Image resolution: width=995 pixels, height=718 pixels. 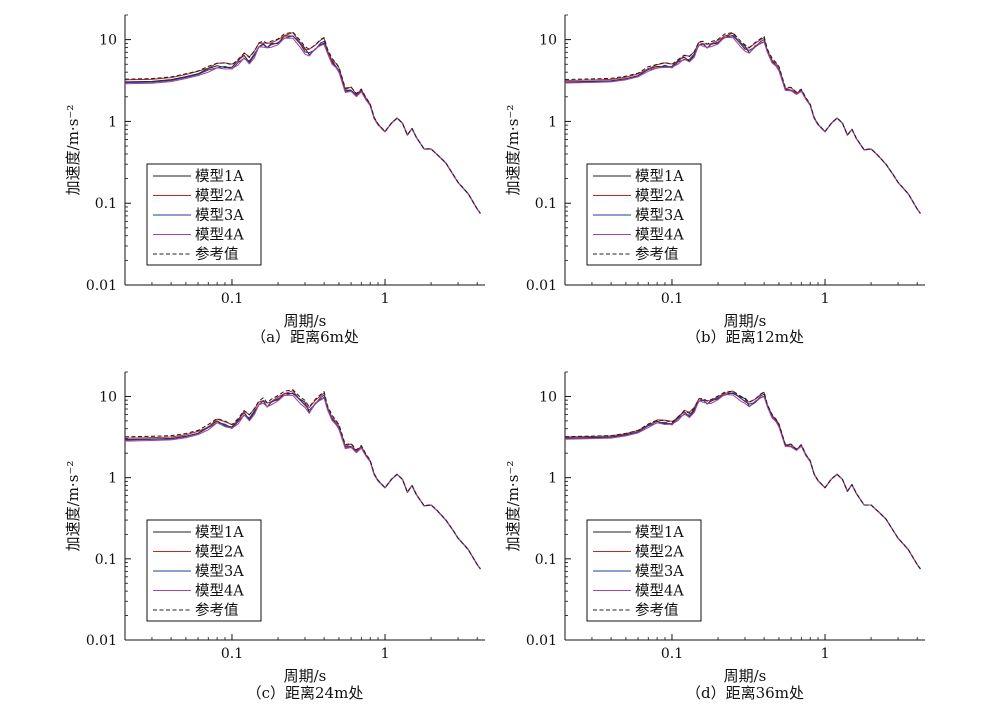 I want to click on panel-caption: （a）距离6m处, so click(x=305, y=337).